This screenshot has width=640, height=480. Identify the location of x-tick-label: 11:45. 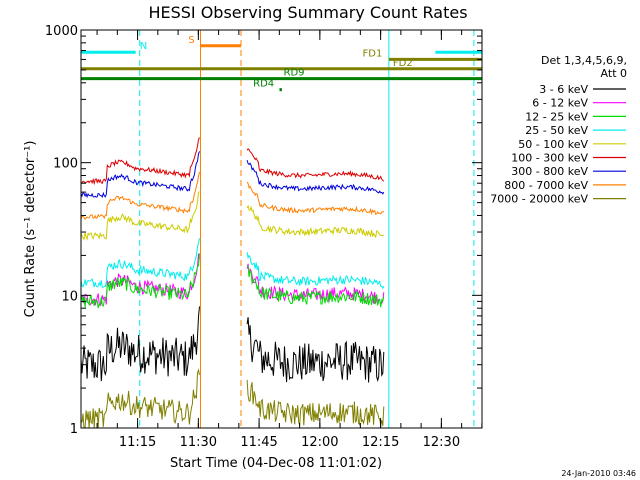
(258, 442).